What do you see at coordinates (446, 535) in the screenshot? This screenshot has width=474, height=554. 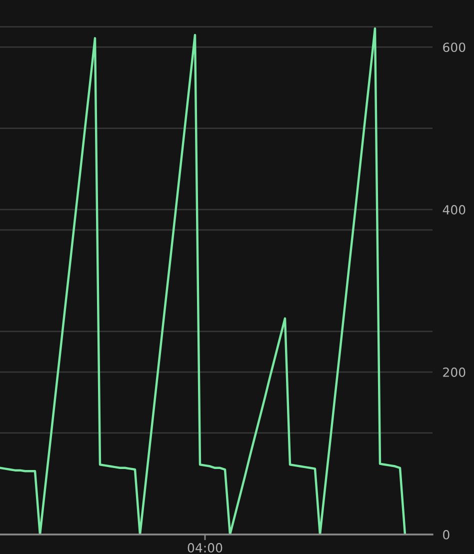 I see `y-tick-label: 0` at bounding box center [446, 535].